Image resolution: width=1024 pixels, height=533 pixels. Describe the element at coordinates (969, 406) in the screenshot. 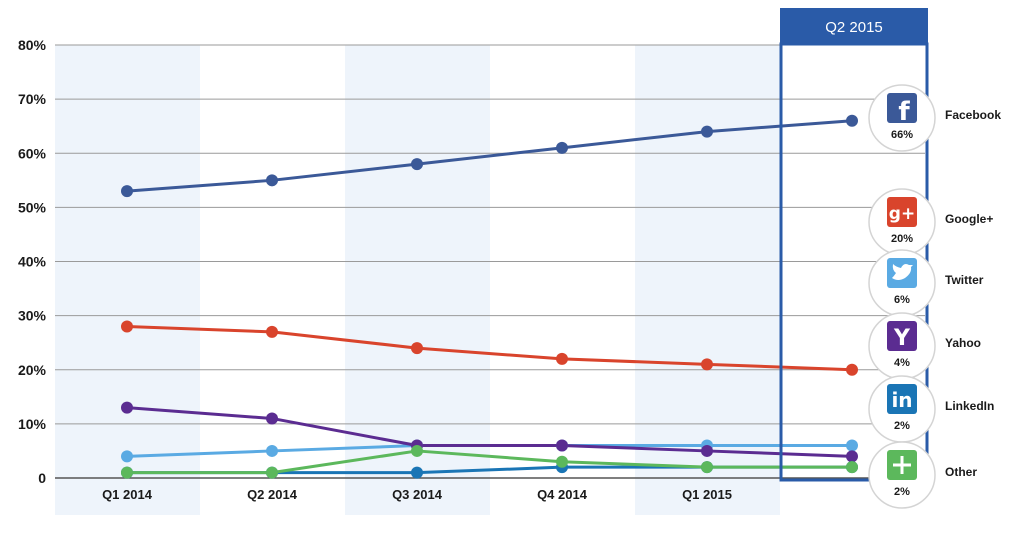

I see `legend-label: LinkedIn` at that location.